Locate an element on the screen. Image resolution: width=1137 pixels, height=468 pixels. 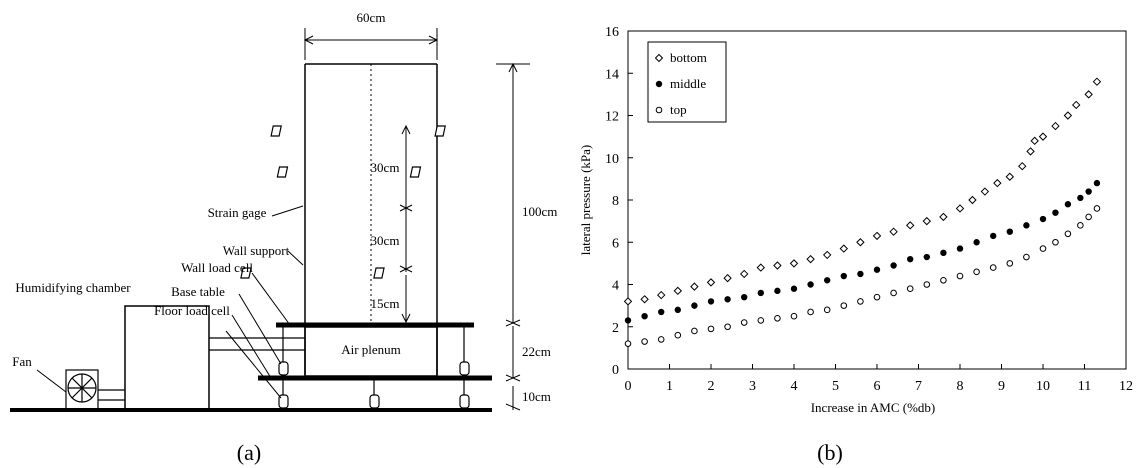
wall-load-cell-label: Wall load cell is located at coordinates (217, 267).